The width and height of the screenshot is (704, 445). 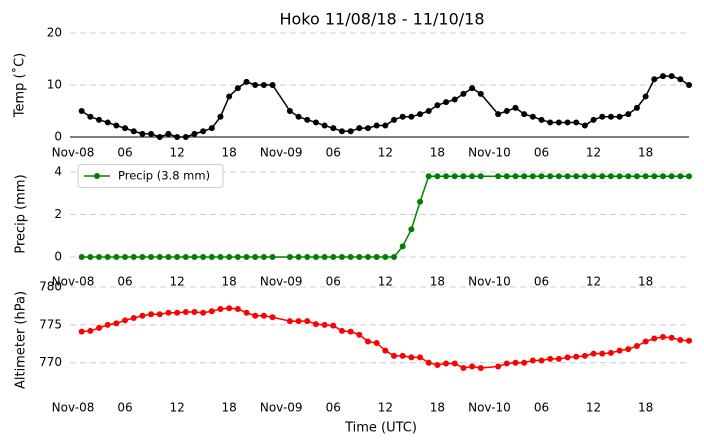 I want to click on y-tick-label: 4, so click(x=58, y=172).